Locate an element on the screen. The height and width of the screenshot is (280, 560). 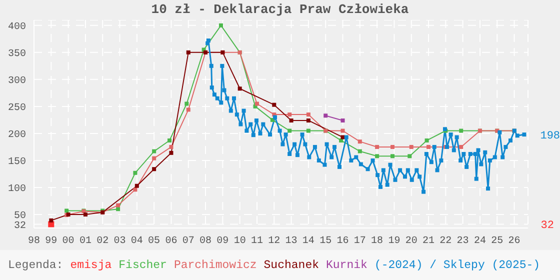
x-tick-label: 22 is located at coordinates (446, 242).